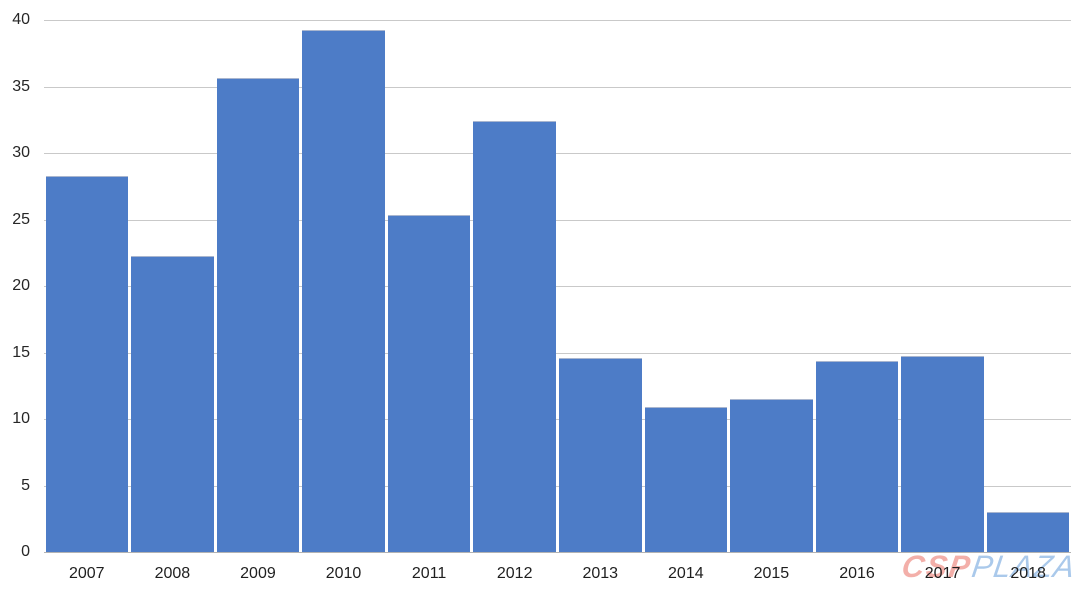 Image resolution: width=1076 pixels, height=603 pixels. Describe the element at coordinates (21, 418) in the screenshot. I see `y-tick-label-10: 10` at that location.